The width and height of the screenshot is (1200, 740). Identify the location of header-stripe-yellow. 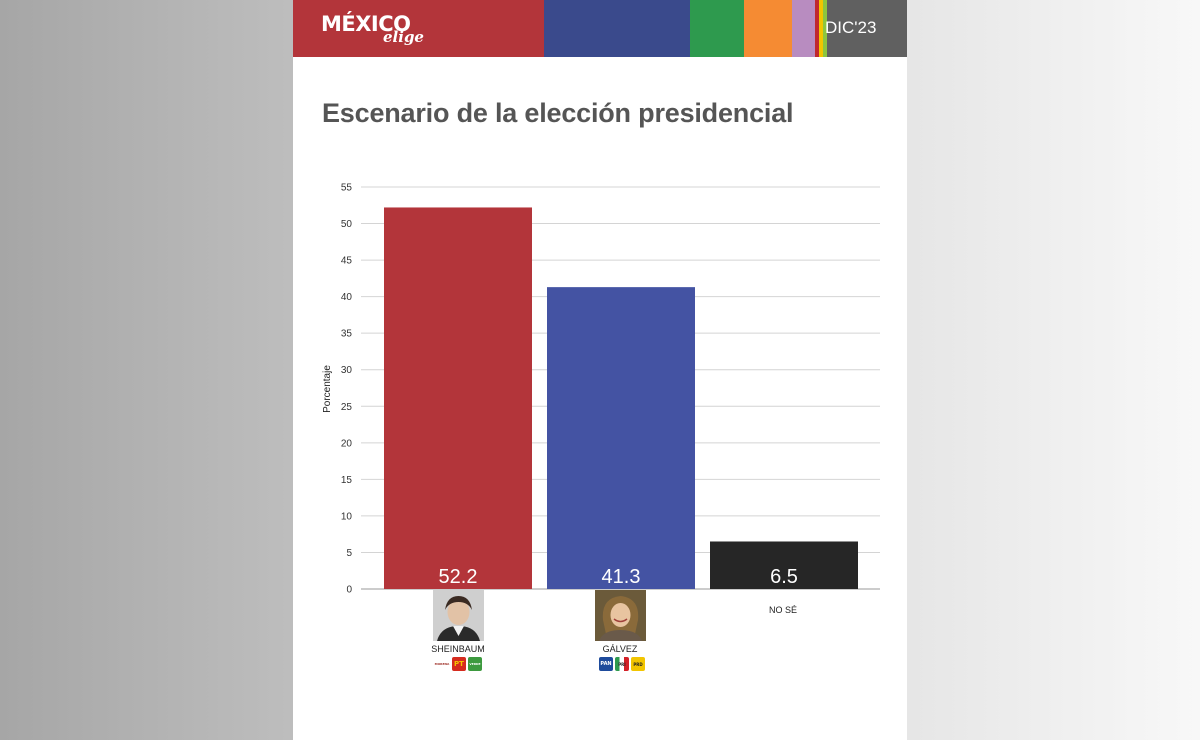
(821, 28).